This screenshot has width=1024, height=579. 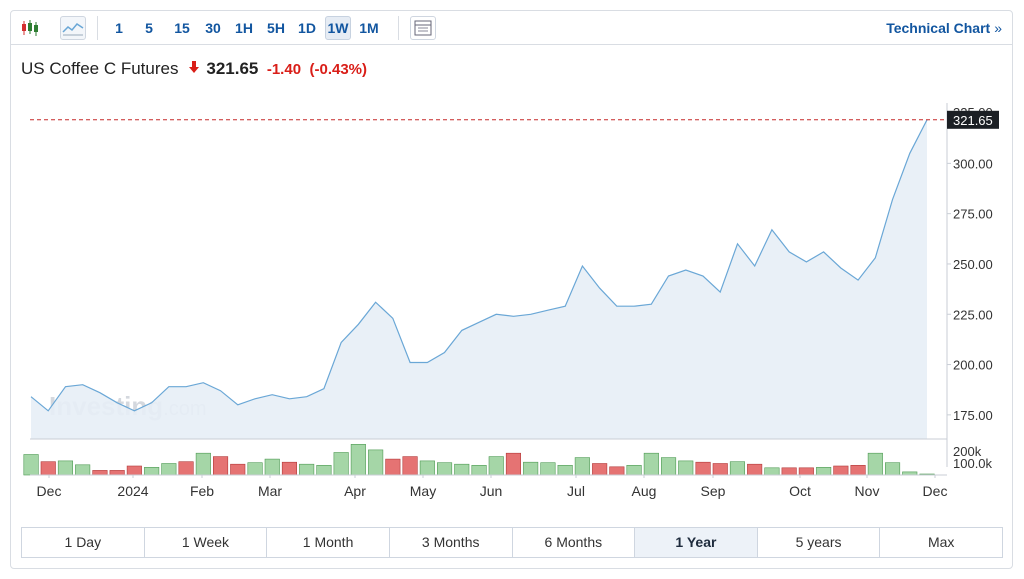 What do you see at coordinates (244, 28) in the screenshot?
I see `timeframe-1h-button: 1H` at bounding box center [244, 28].